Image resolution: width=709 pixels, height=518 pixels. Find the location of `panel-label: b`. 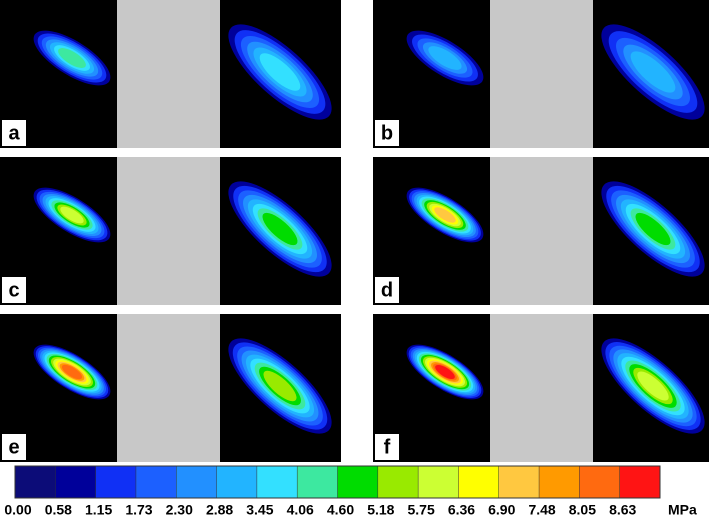

panel-label: b is located at coordinates (387, 133).